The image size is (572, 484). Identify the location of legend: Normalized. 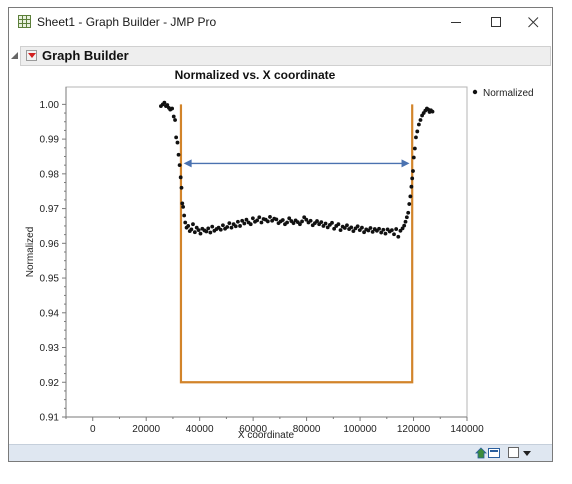
(503, 93).